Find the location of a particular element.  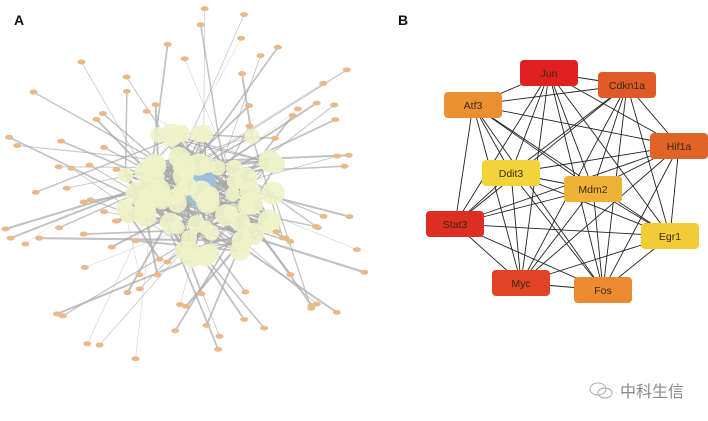

node-ddit3: Ddit3 is located at coordinates (511, 173).